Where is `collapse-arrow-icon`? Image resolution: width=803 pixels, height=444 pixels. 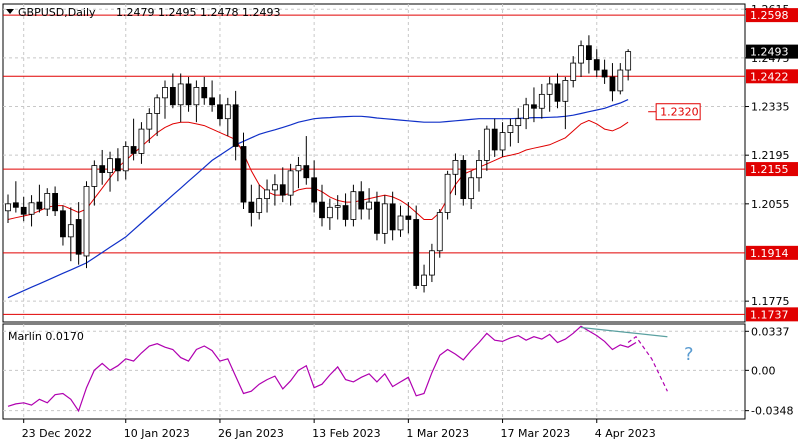 collapse-arrow-icon is located at coordinates (10, 11).